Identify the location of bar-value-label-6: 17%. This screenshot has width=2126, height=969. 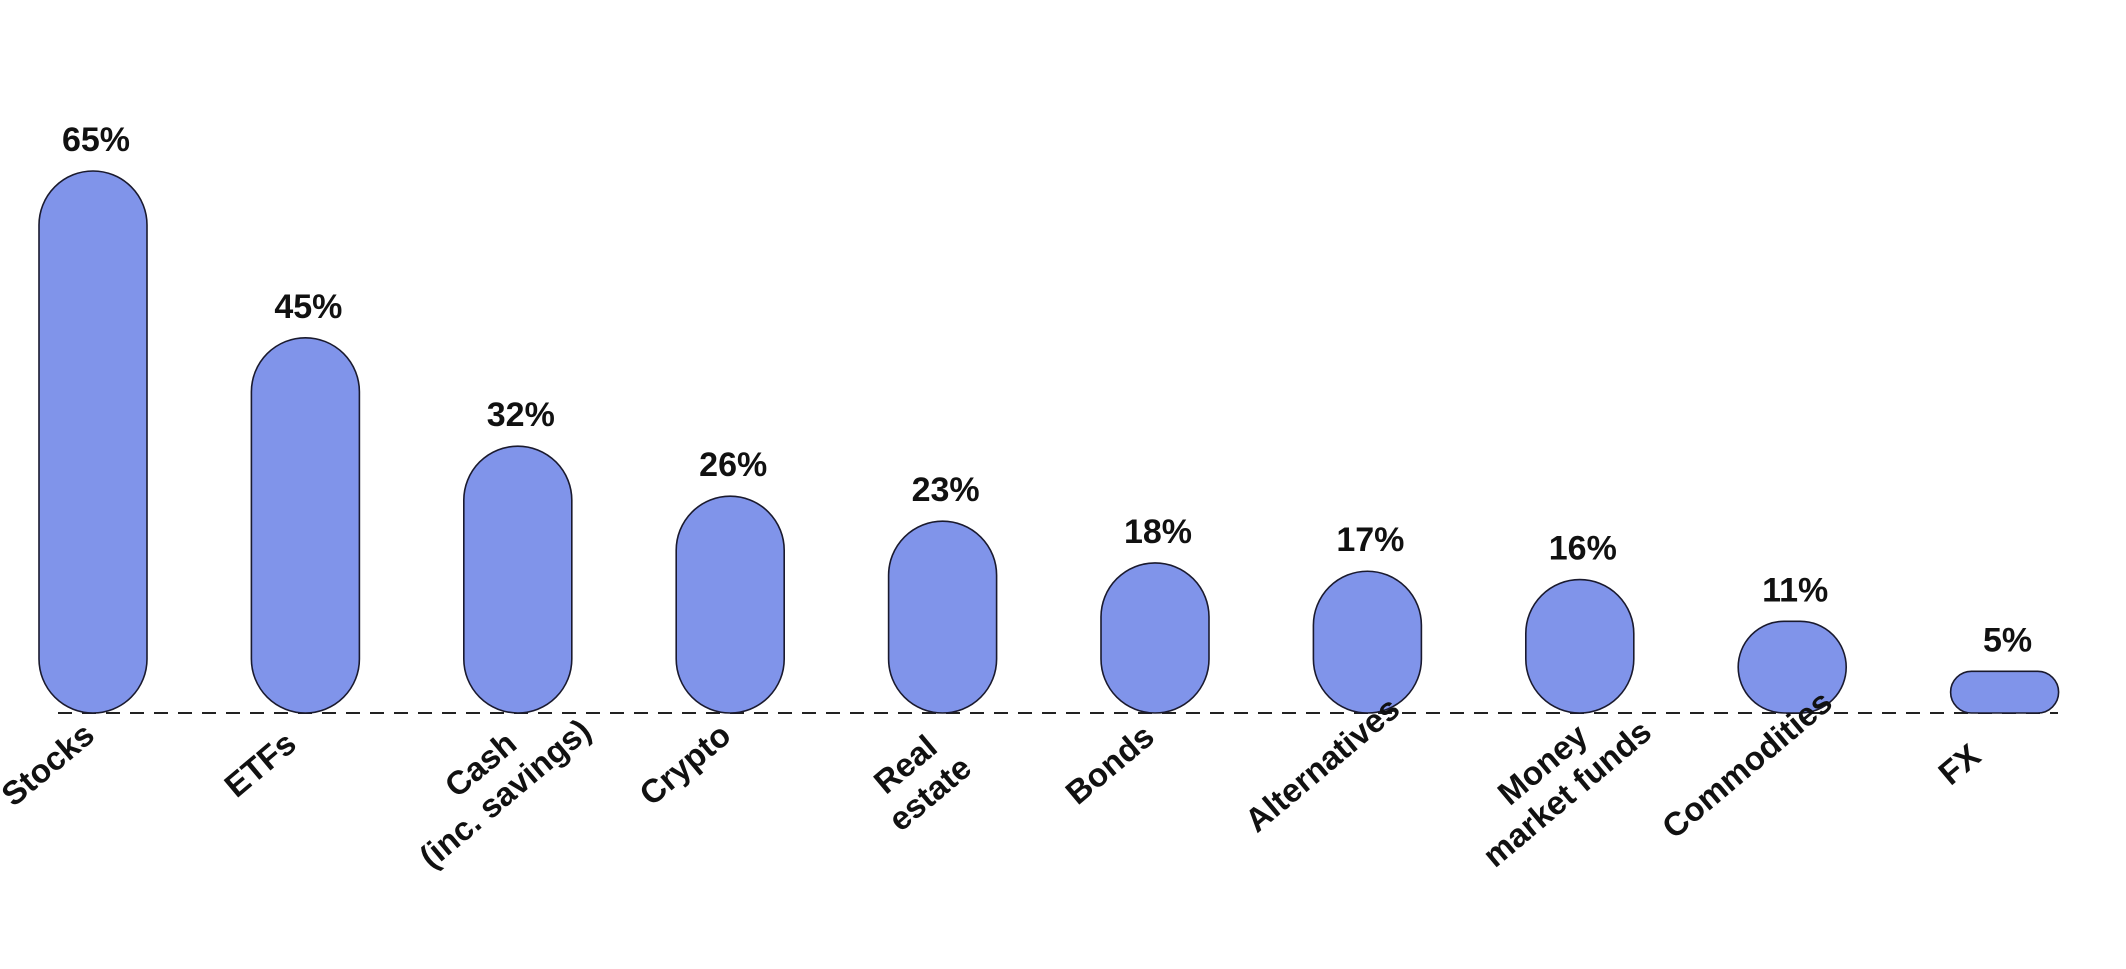
(1370, 540).